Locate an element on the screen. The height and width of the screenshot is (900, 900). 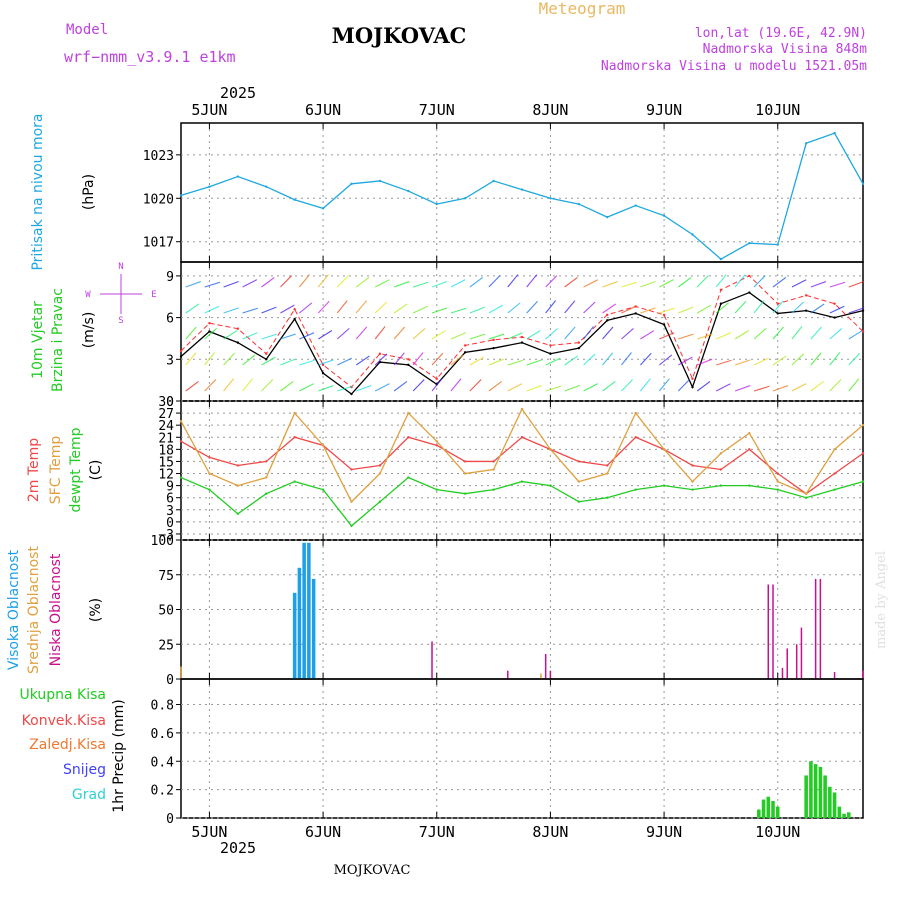
compass-south: S is located at coordinates (120, 321).